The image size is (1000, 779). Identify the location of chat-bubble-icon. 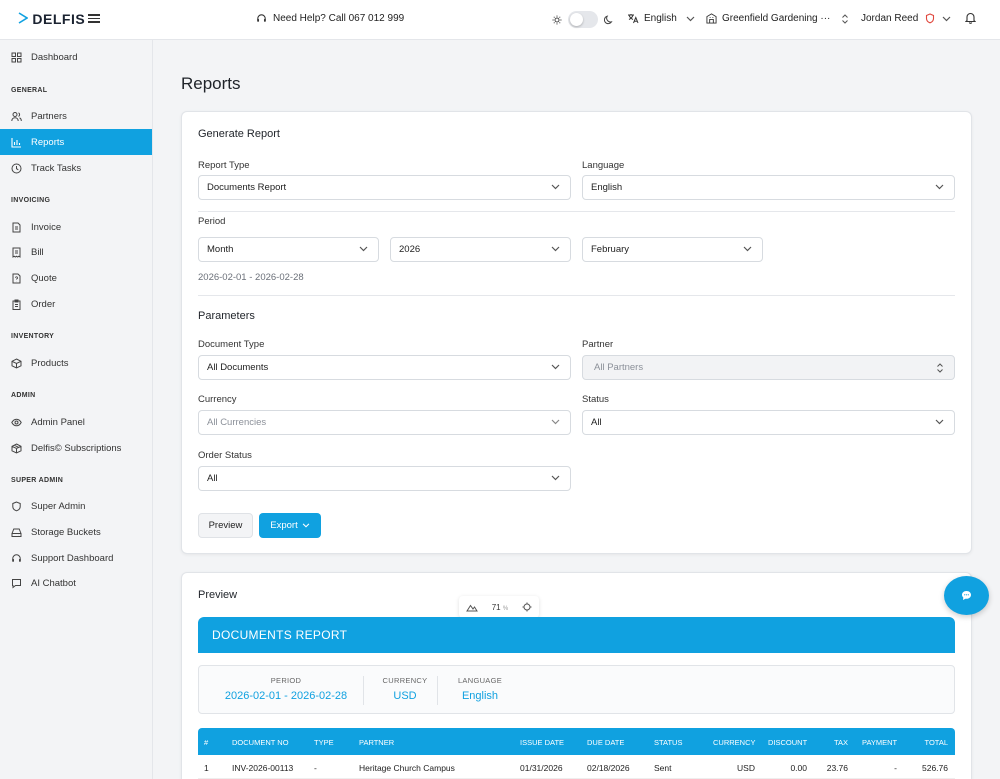
(966, 595).